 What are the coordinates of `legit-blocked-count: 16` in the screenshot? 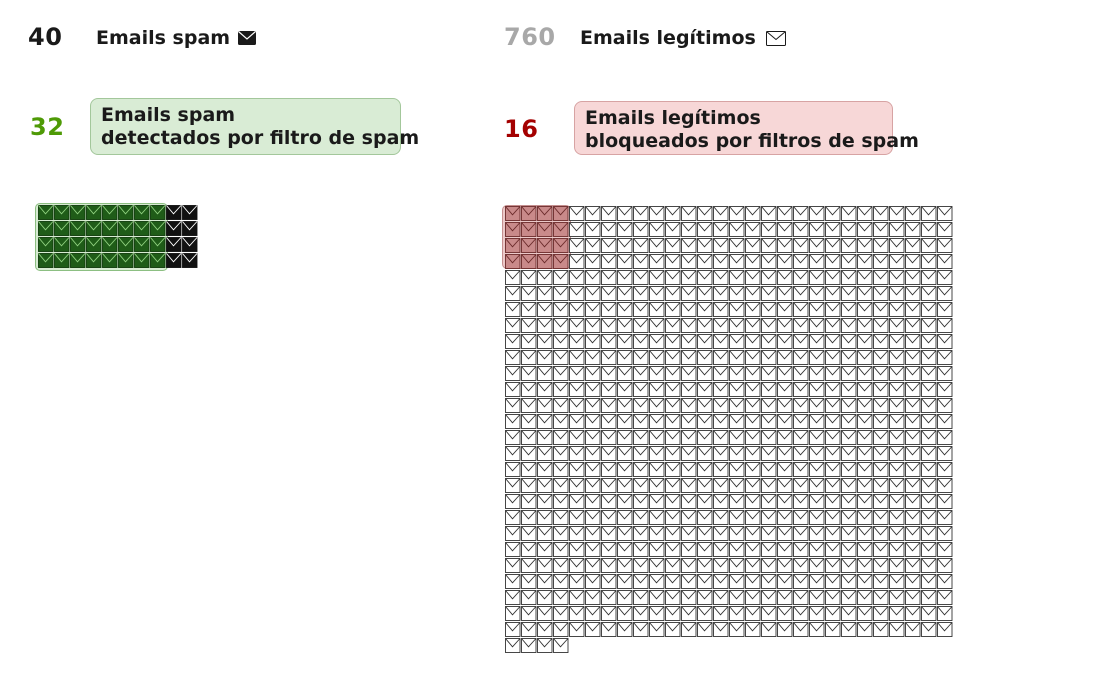 It's located at (521, 129).